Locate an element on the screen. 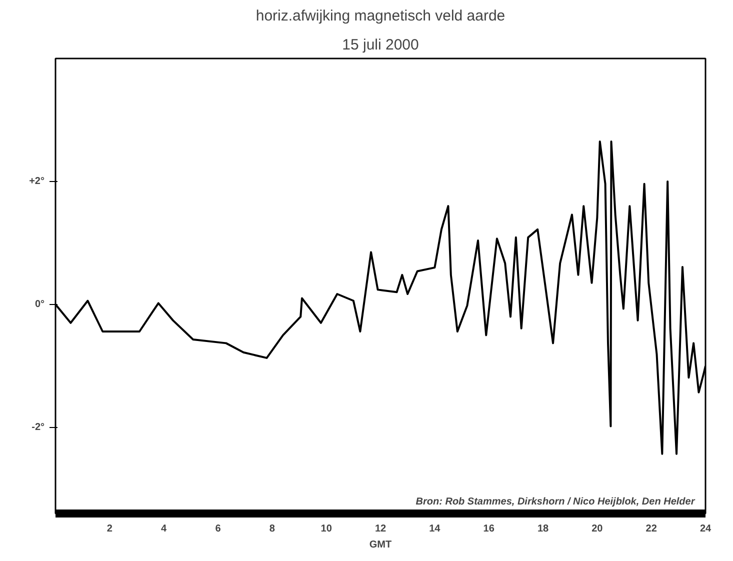  x-tick-label: 16 is located at coordinates (489, 529).